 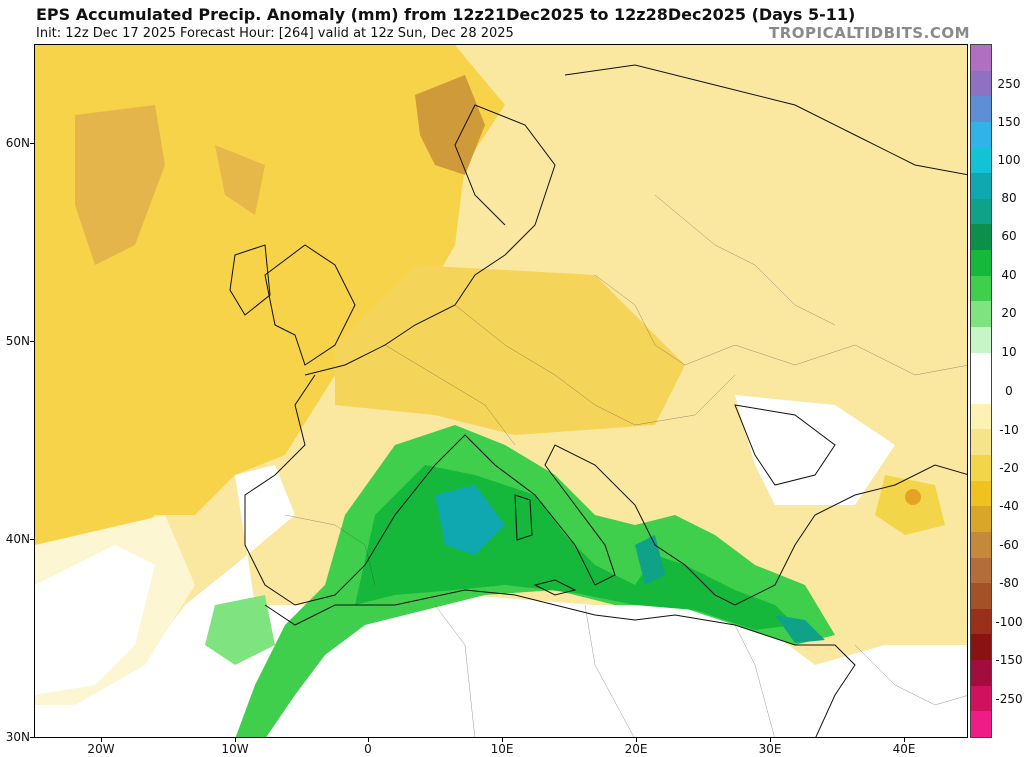 What do you see at coordinates (636, 749) in the screenshot?
I see `lon-label-20e: 20E` at bounding box center [636, 749].